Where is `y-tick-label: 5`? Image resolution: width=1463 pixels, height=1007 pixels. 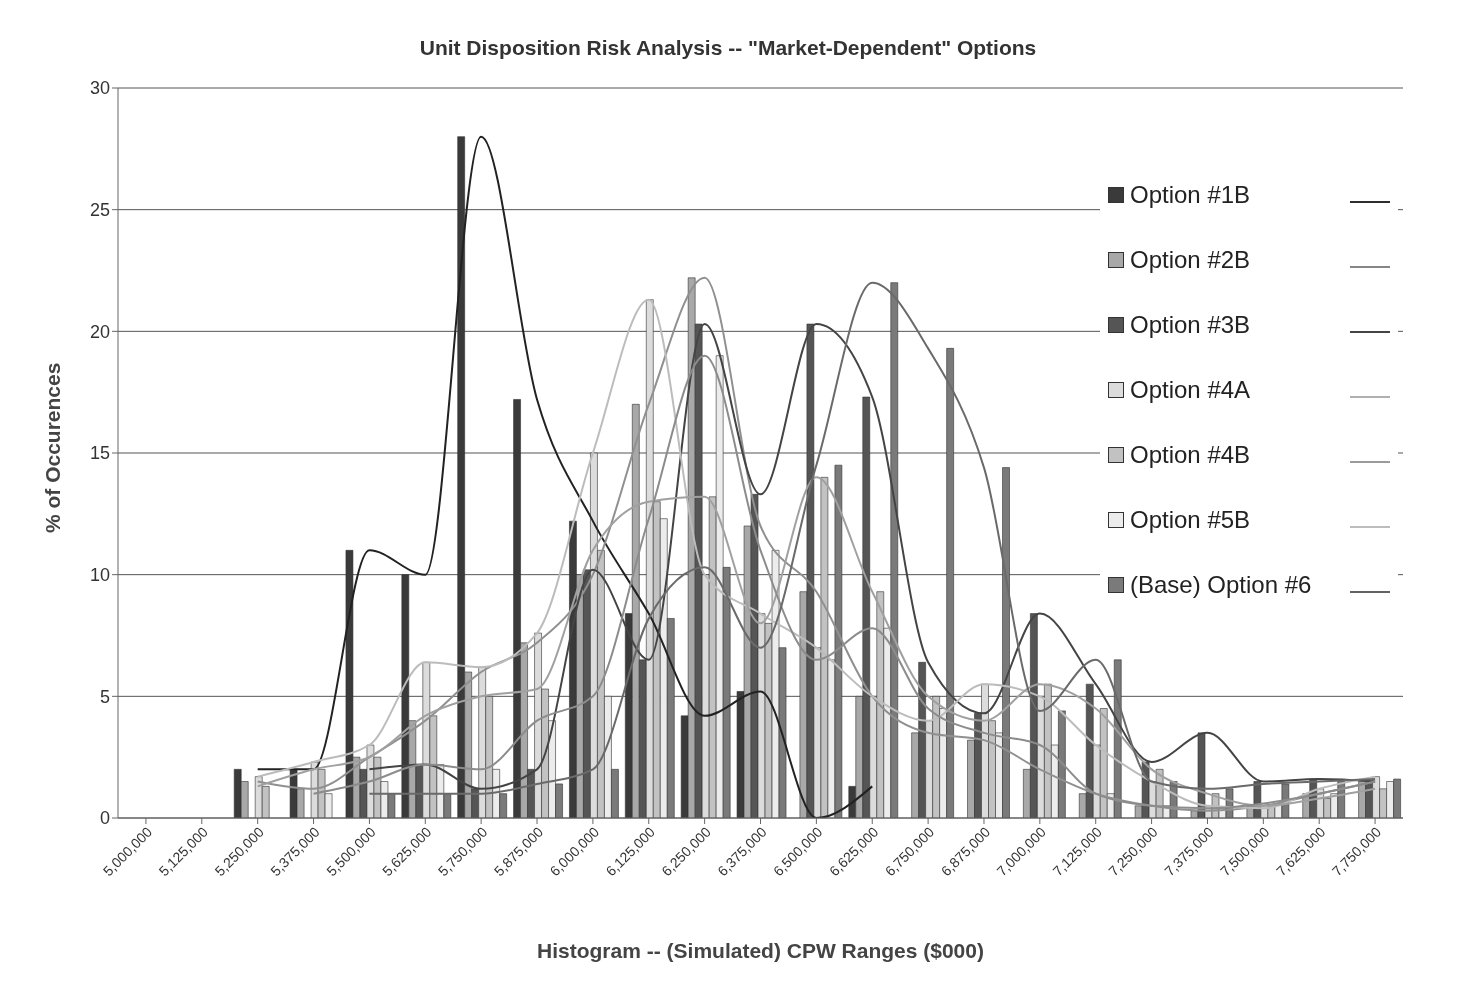 y-tick-label: 5 is located at coordinates (104, 696).